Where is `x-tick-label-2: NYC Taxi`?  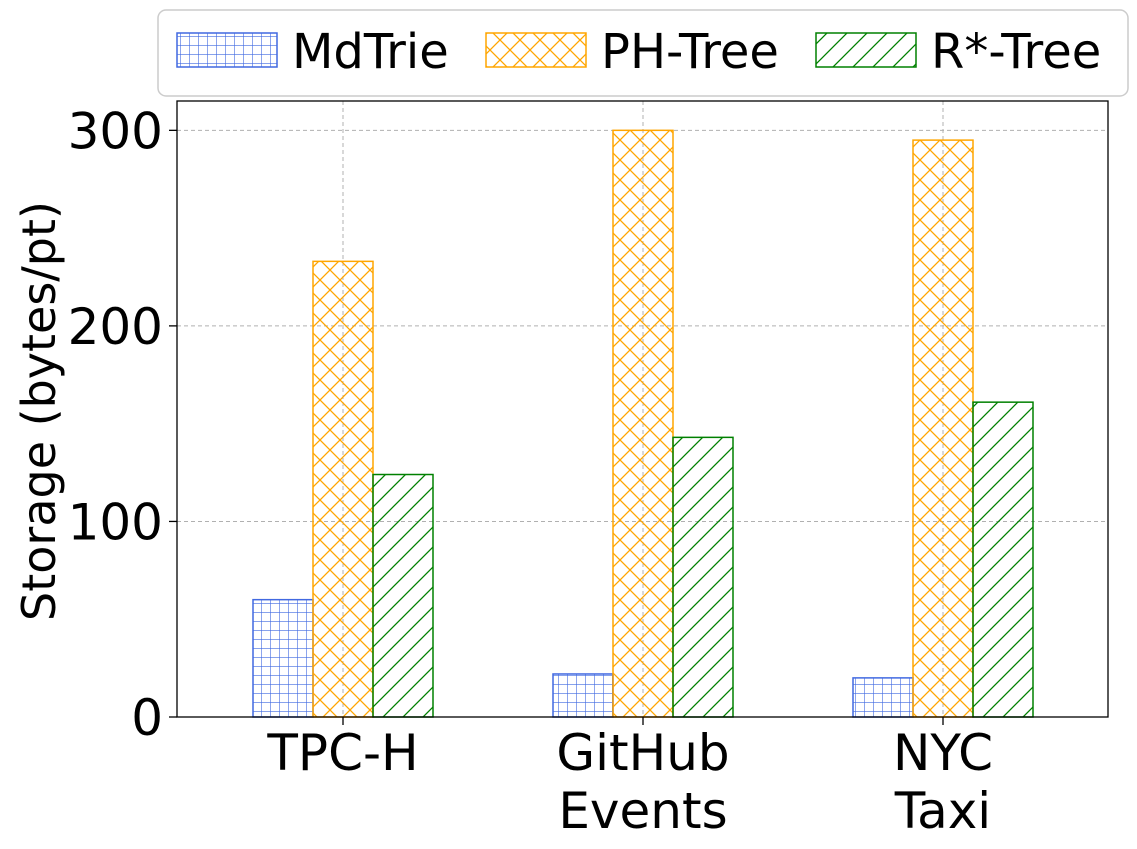 x-tick-label-2: NYC Taxi is located at coordinates (943, 782).